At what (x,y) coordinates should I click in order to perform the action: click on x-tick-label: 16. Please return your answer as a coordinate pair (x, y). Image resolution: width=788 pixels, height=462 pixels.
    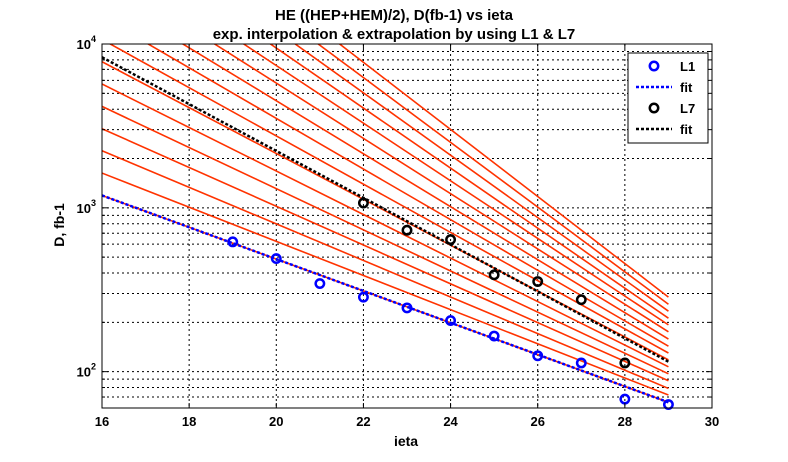
    Looking at the image, I should click on (102, 421).